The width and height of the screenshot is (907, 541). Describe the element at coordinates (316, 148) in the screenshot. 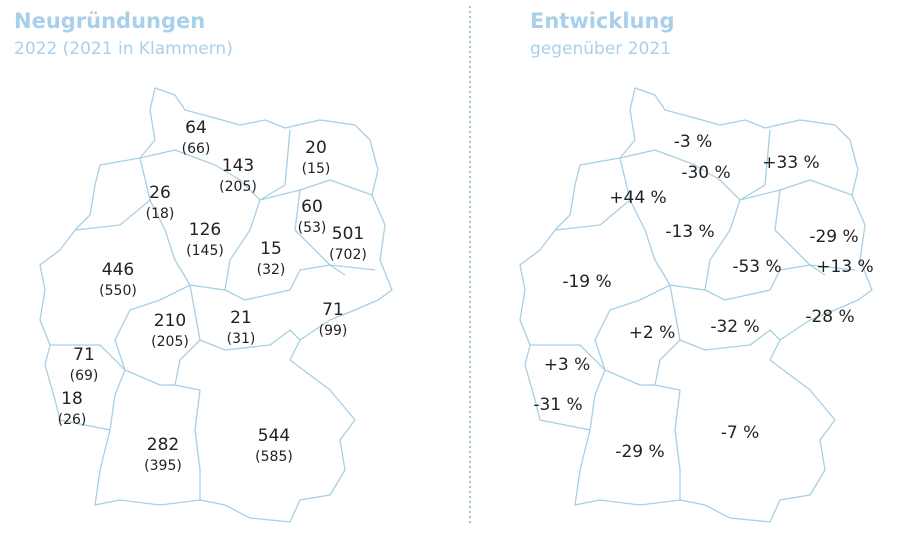

I see `state-value: 20` at that location.